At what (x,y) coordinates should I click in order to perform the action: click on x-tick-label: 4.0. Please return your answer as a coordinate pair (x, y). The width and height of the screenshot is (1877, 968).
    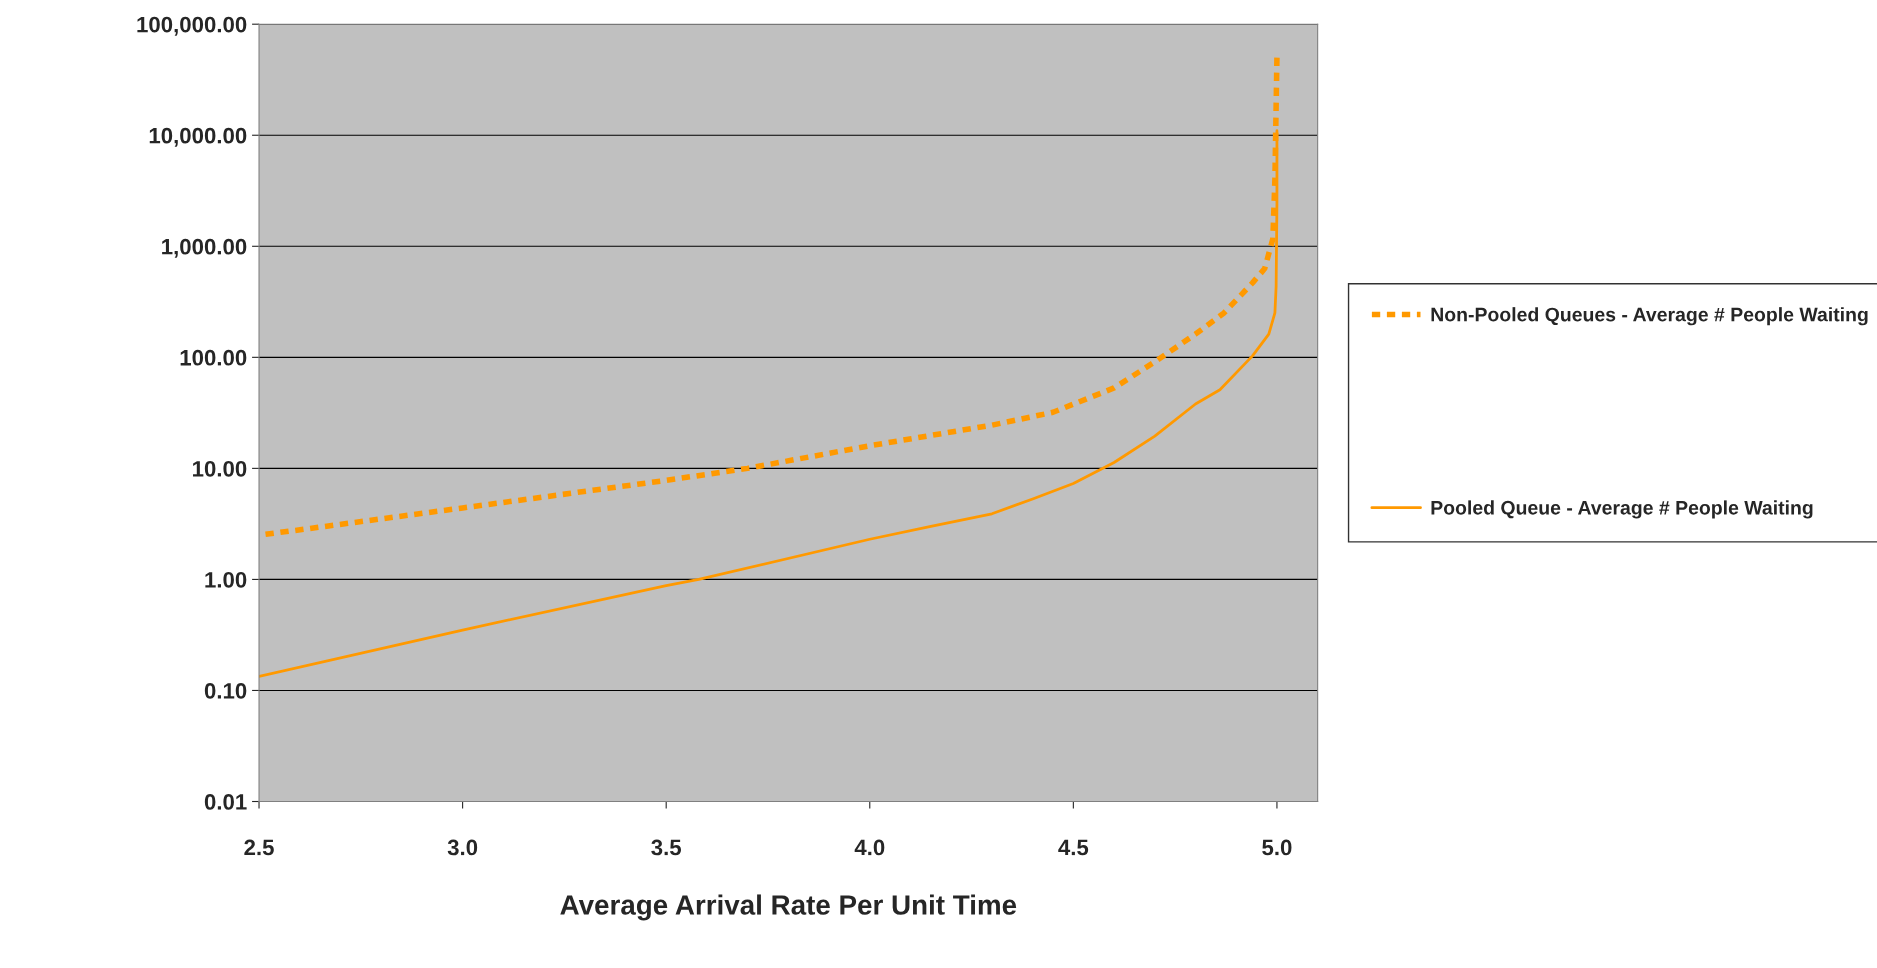
    Looking at the image, I should click on (869, 847).